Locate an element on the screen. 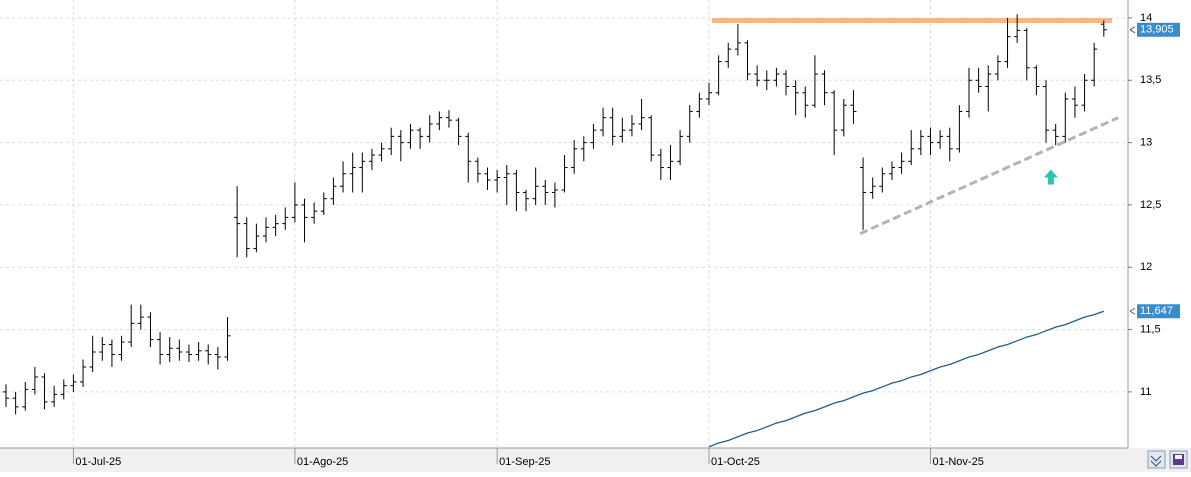  x-tick-label: 01-Jul-25 is located at coordinates (98, 462).